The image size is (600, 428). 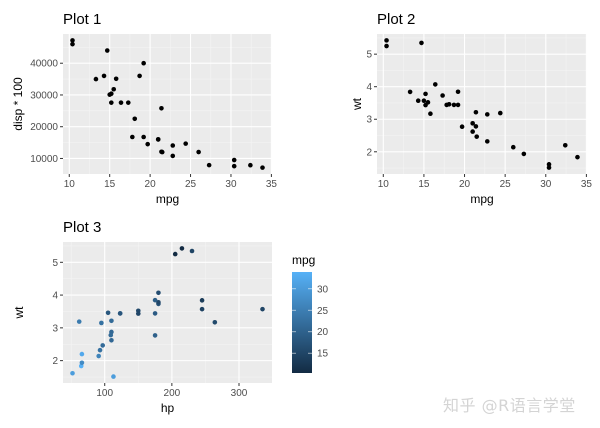 What do you see at coordinates (168, 408) in the screenshot?
I see `plot3-x-axis-label: hp` at bounding box center [168, 408].